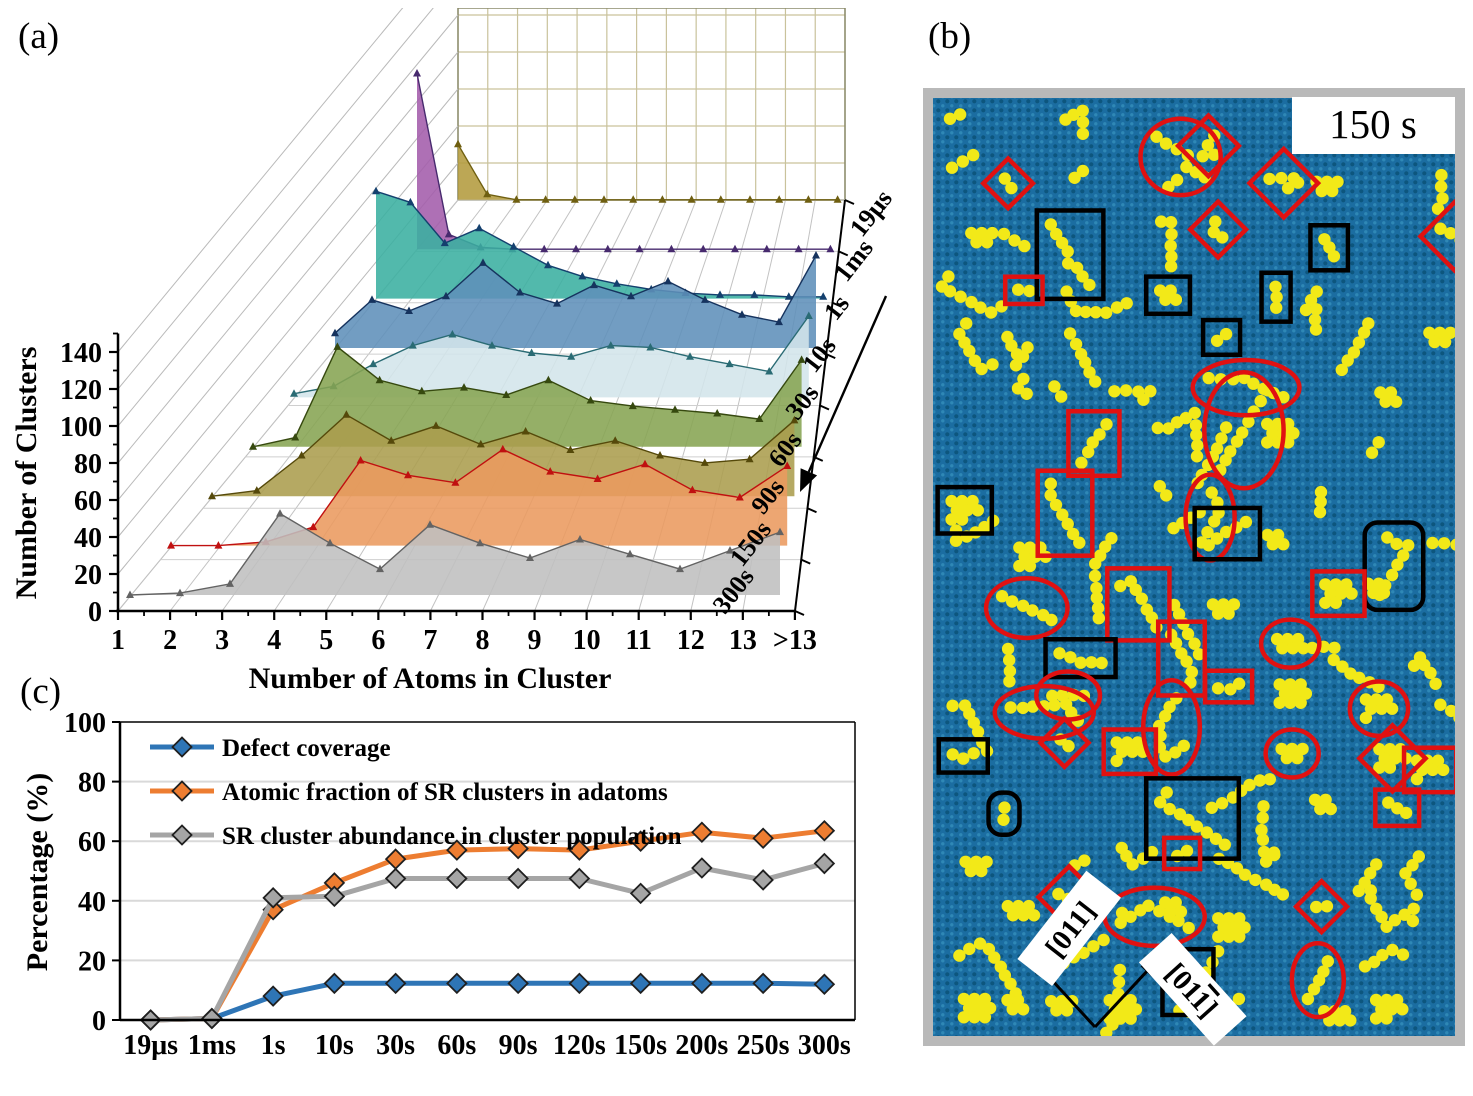 The image size is (1473, 1096). I want to click on y-tick-label: 140, so click(81, 353).